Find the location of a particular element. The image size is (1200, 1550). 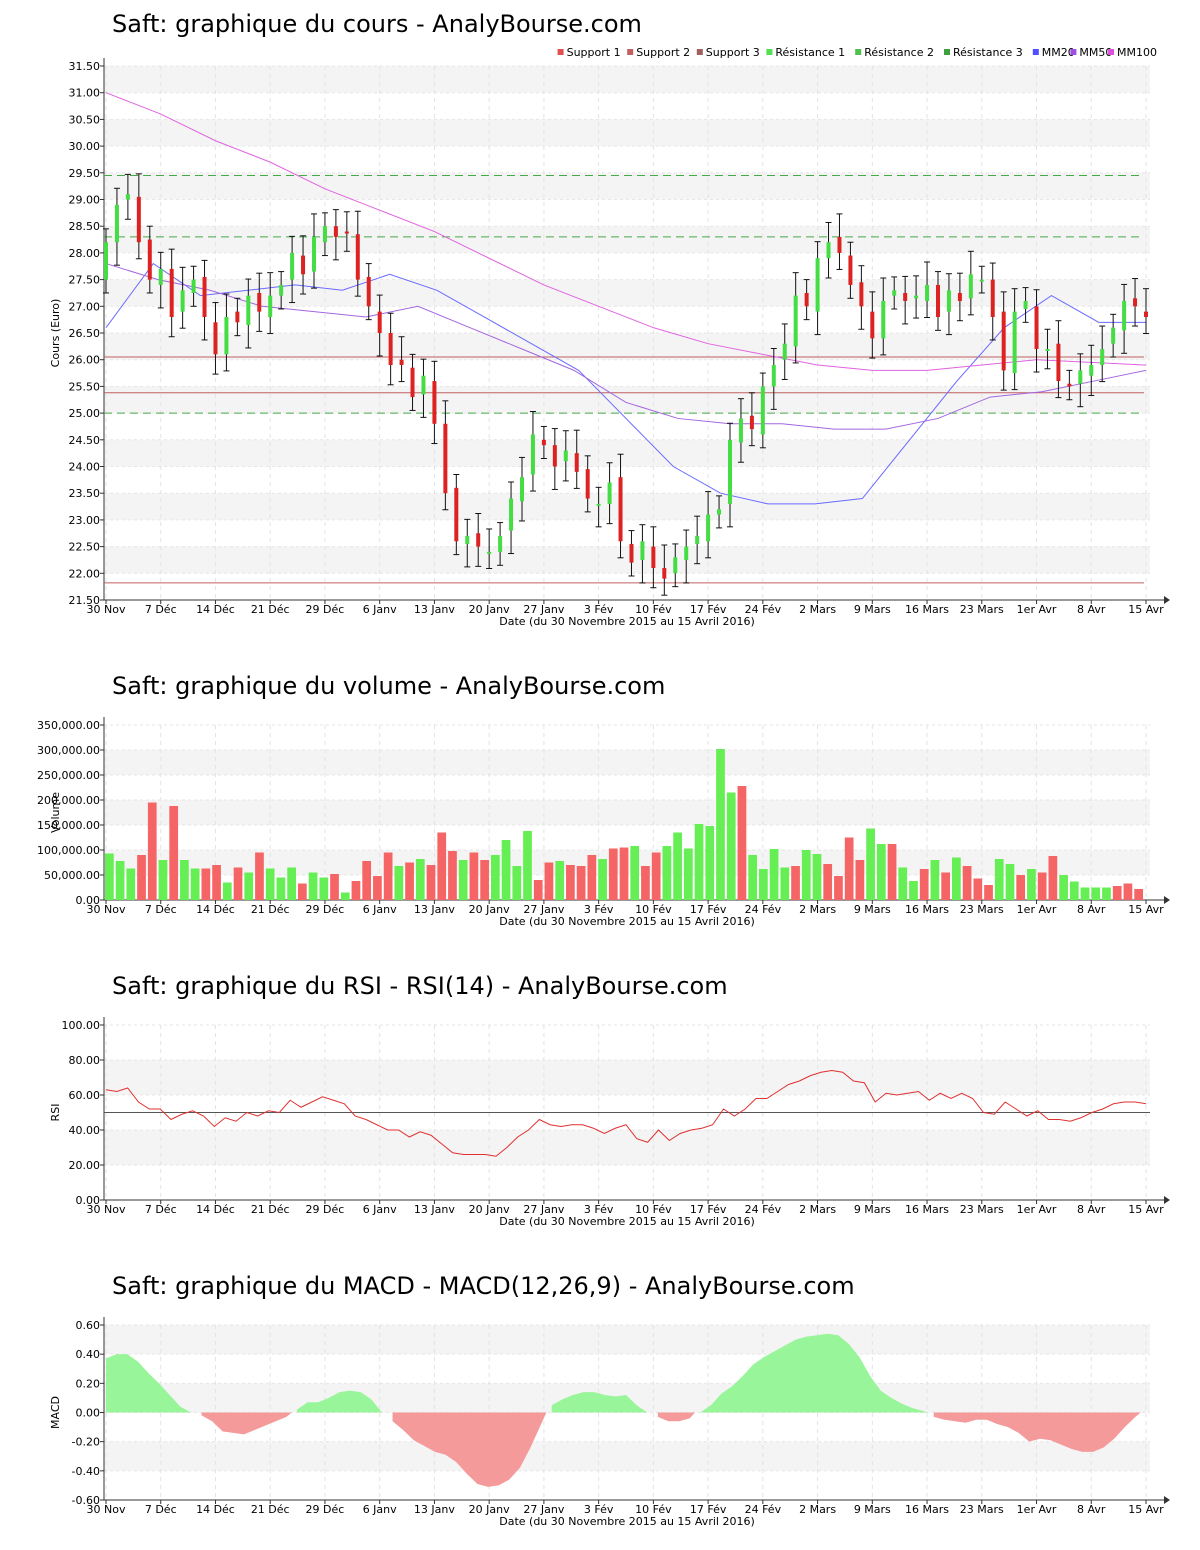

price-y-tick-label: 27.50 is located at coordinates (85, 280).